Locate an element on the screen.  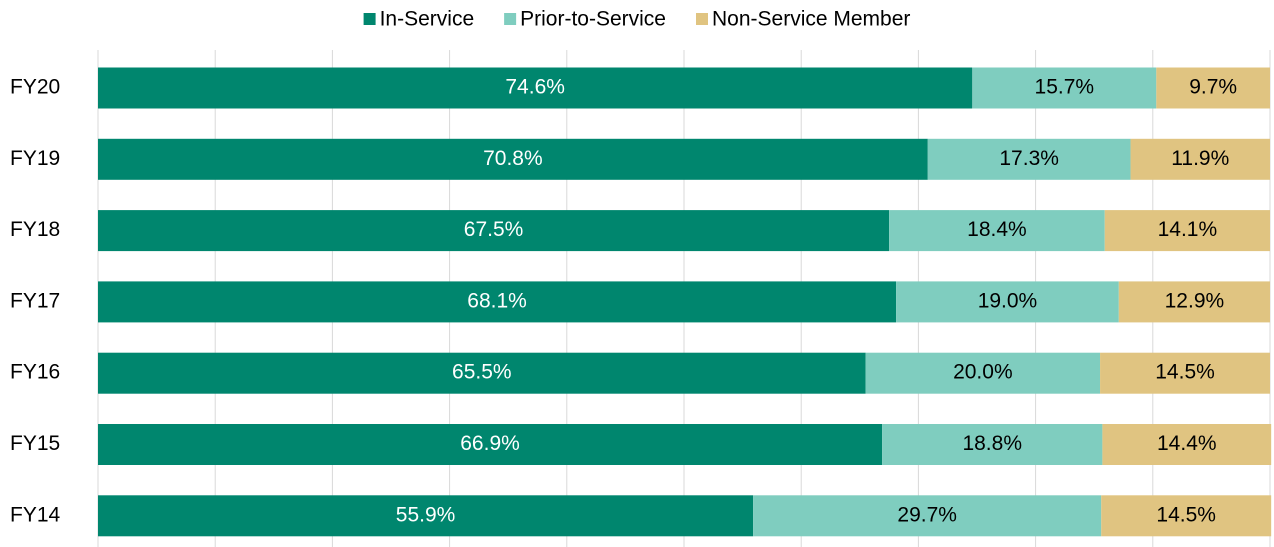
data-label: 15.7% is located at coordinates (1065, 87).